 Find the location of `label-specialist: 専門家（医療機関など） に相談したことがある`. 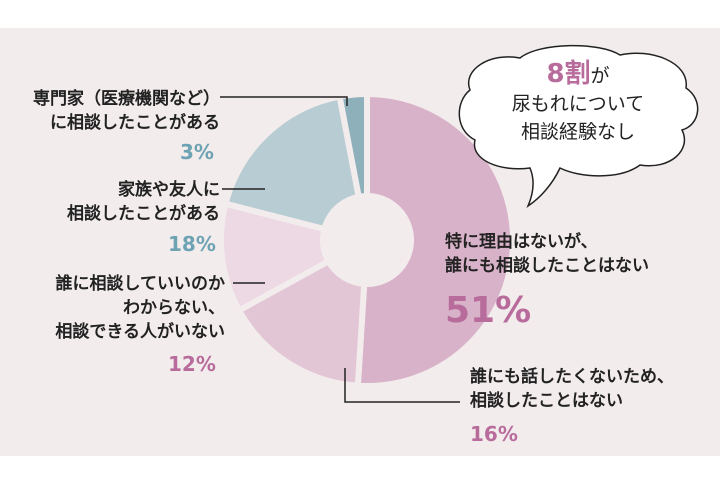

label-specialist: 専門家（医療機関など） に相談したことがある is located at coordinates (126, 111).